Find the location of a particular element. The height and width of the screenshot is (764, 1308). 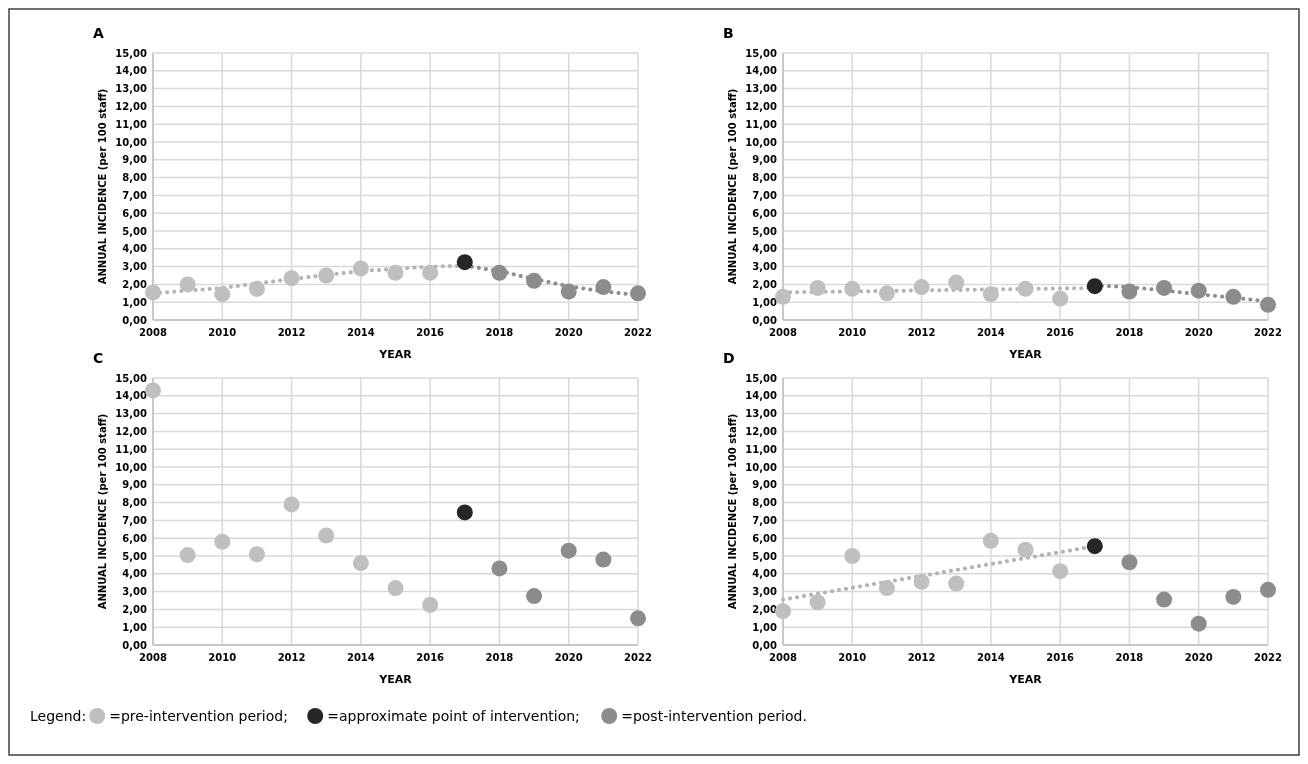

legend-title: Legend: is located at coordinates (58, 715).